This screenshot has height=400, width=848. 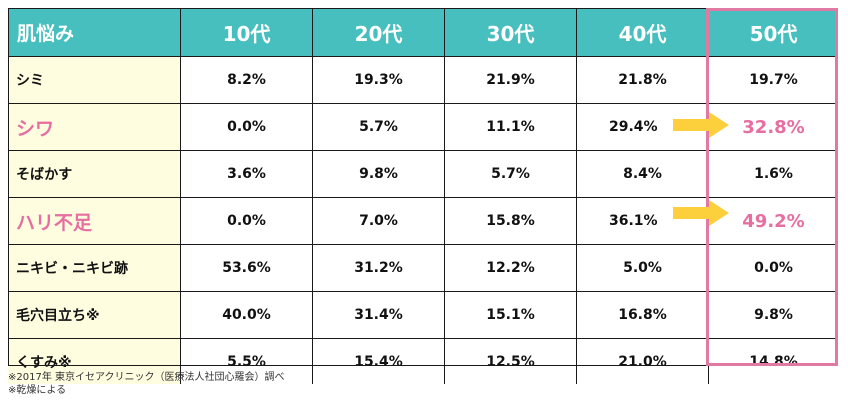 What do you see at coordinates (94, 127) in the screenshot?
I see `row-label: シワ` at bounding box center [94, 127].